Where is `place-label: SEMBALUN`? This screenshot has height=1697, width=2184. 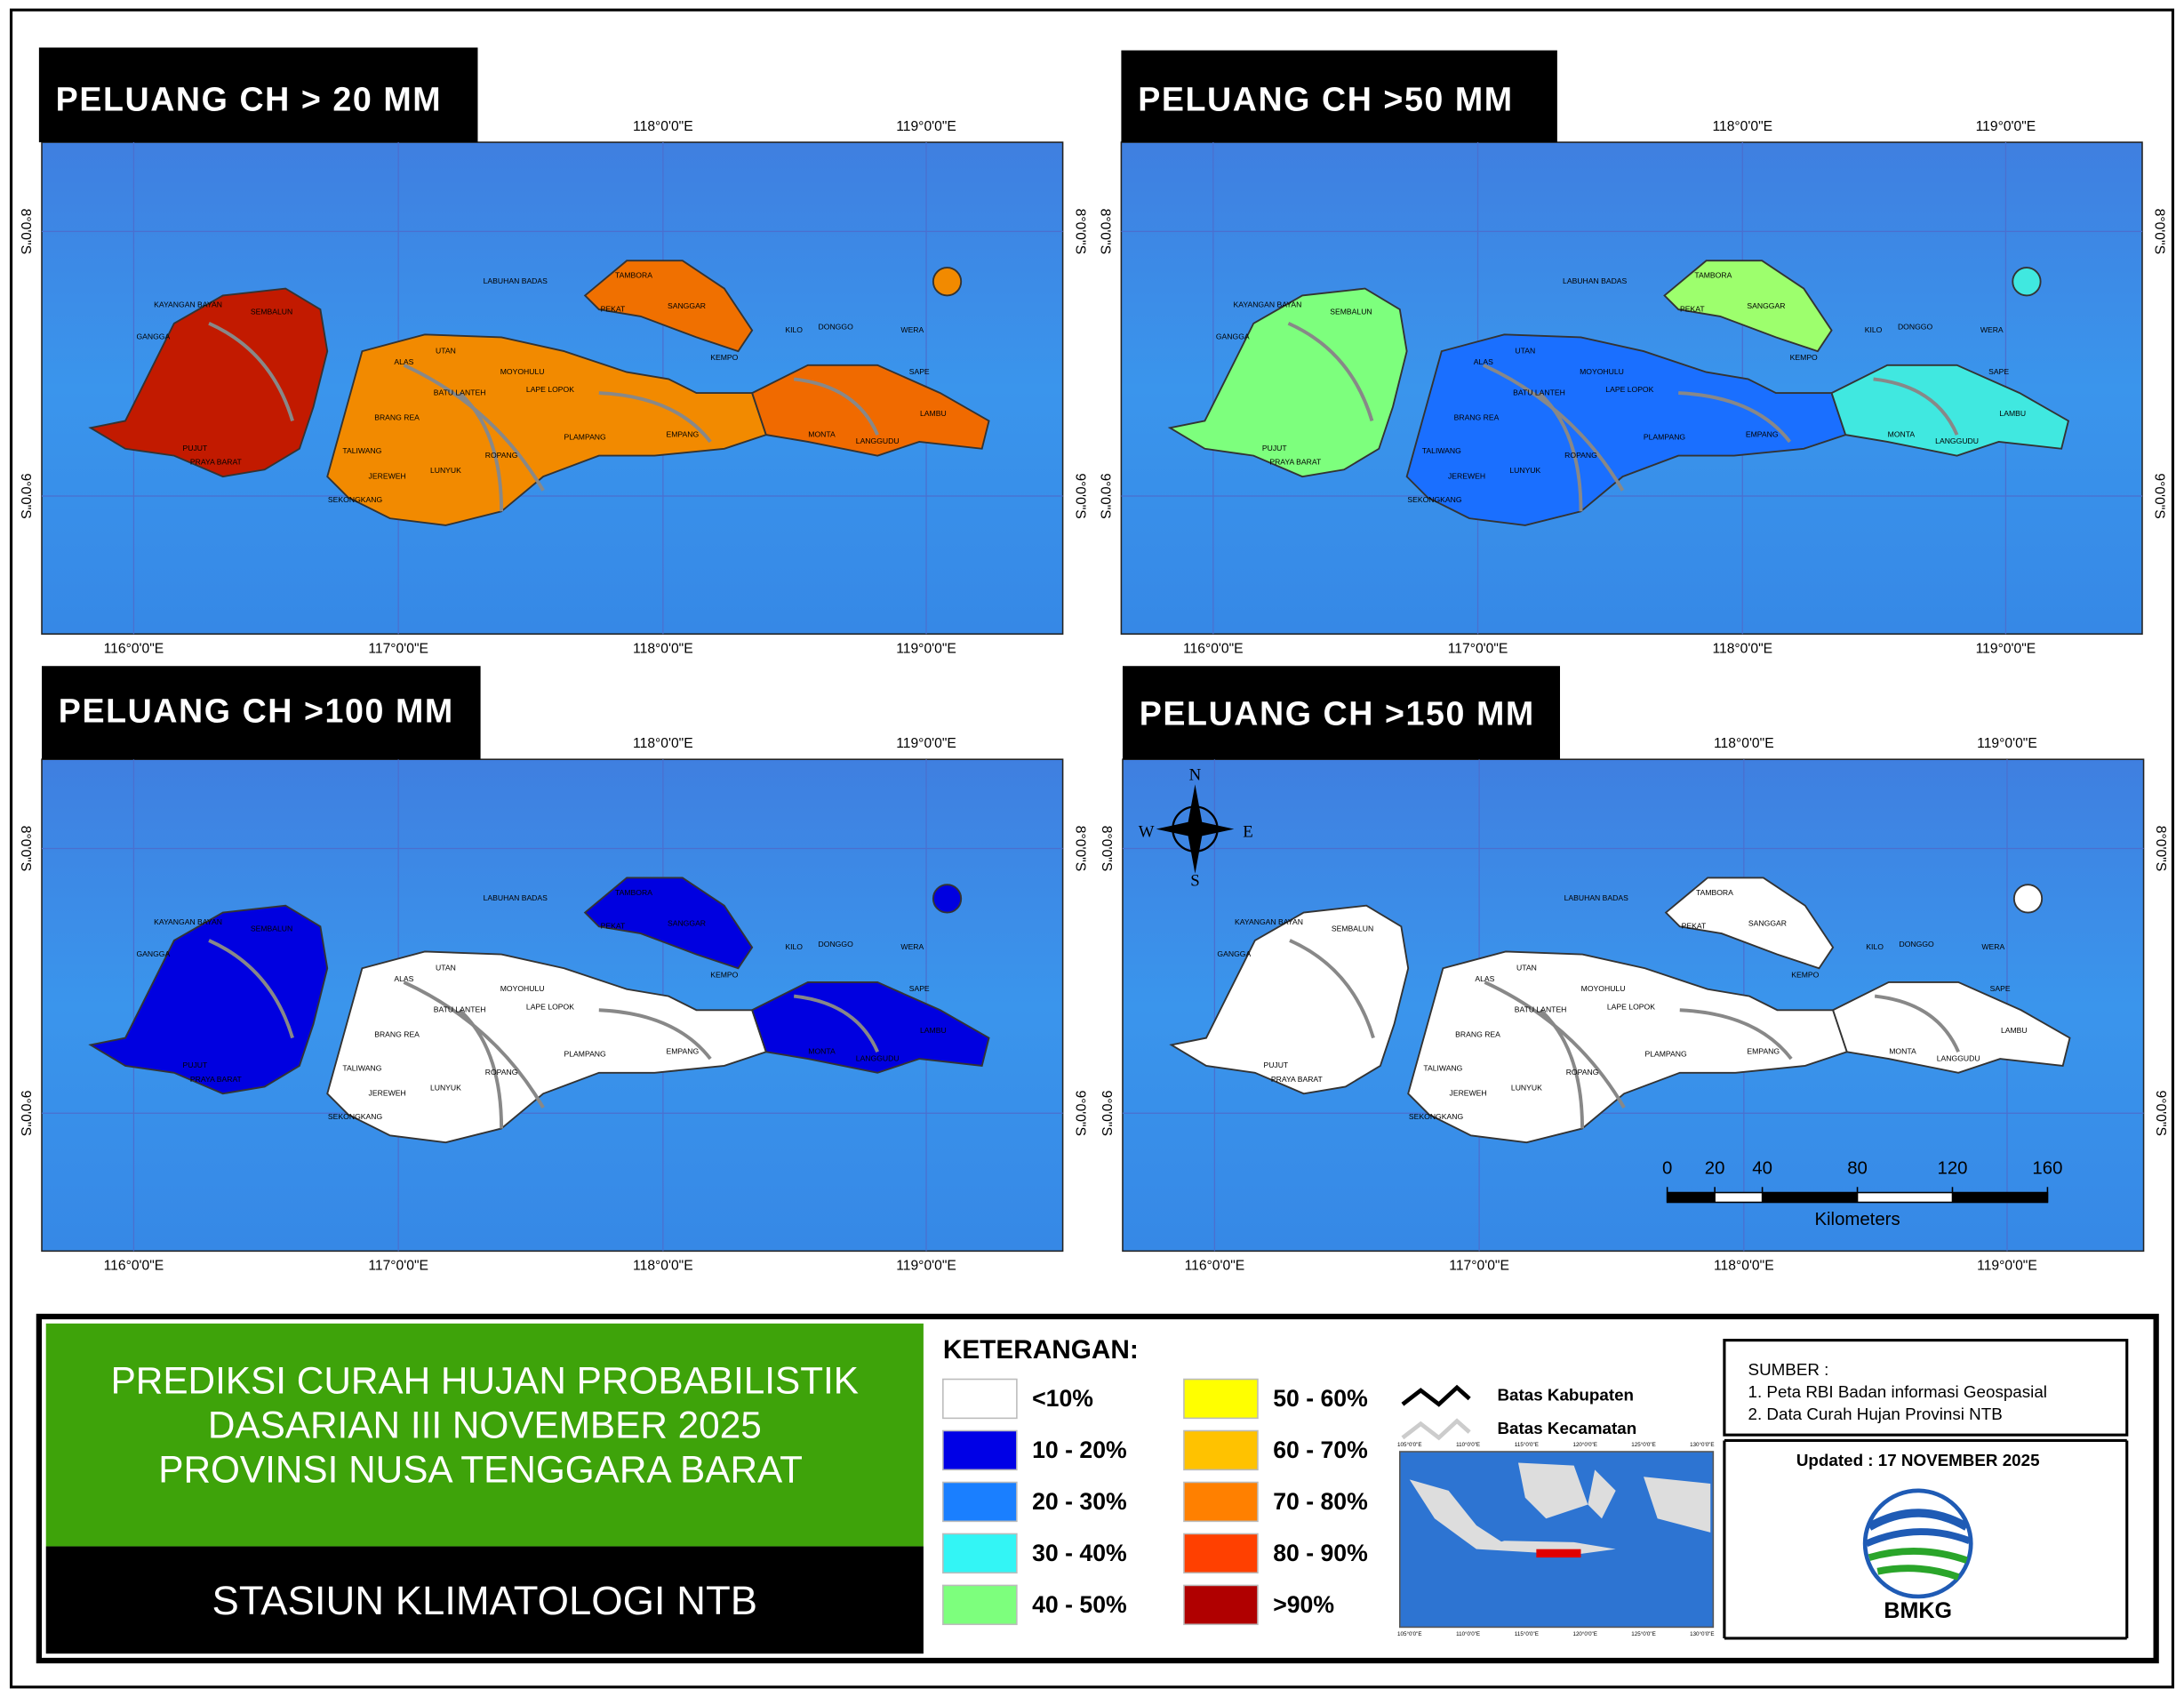
place-label: SEMBALUN is located at coordinates (271, 929).